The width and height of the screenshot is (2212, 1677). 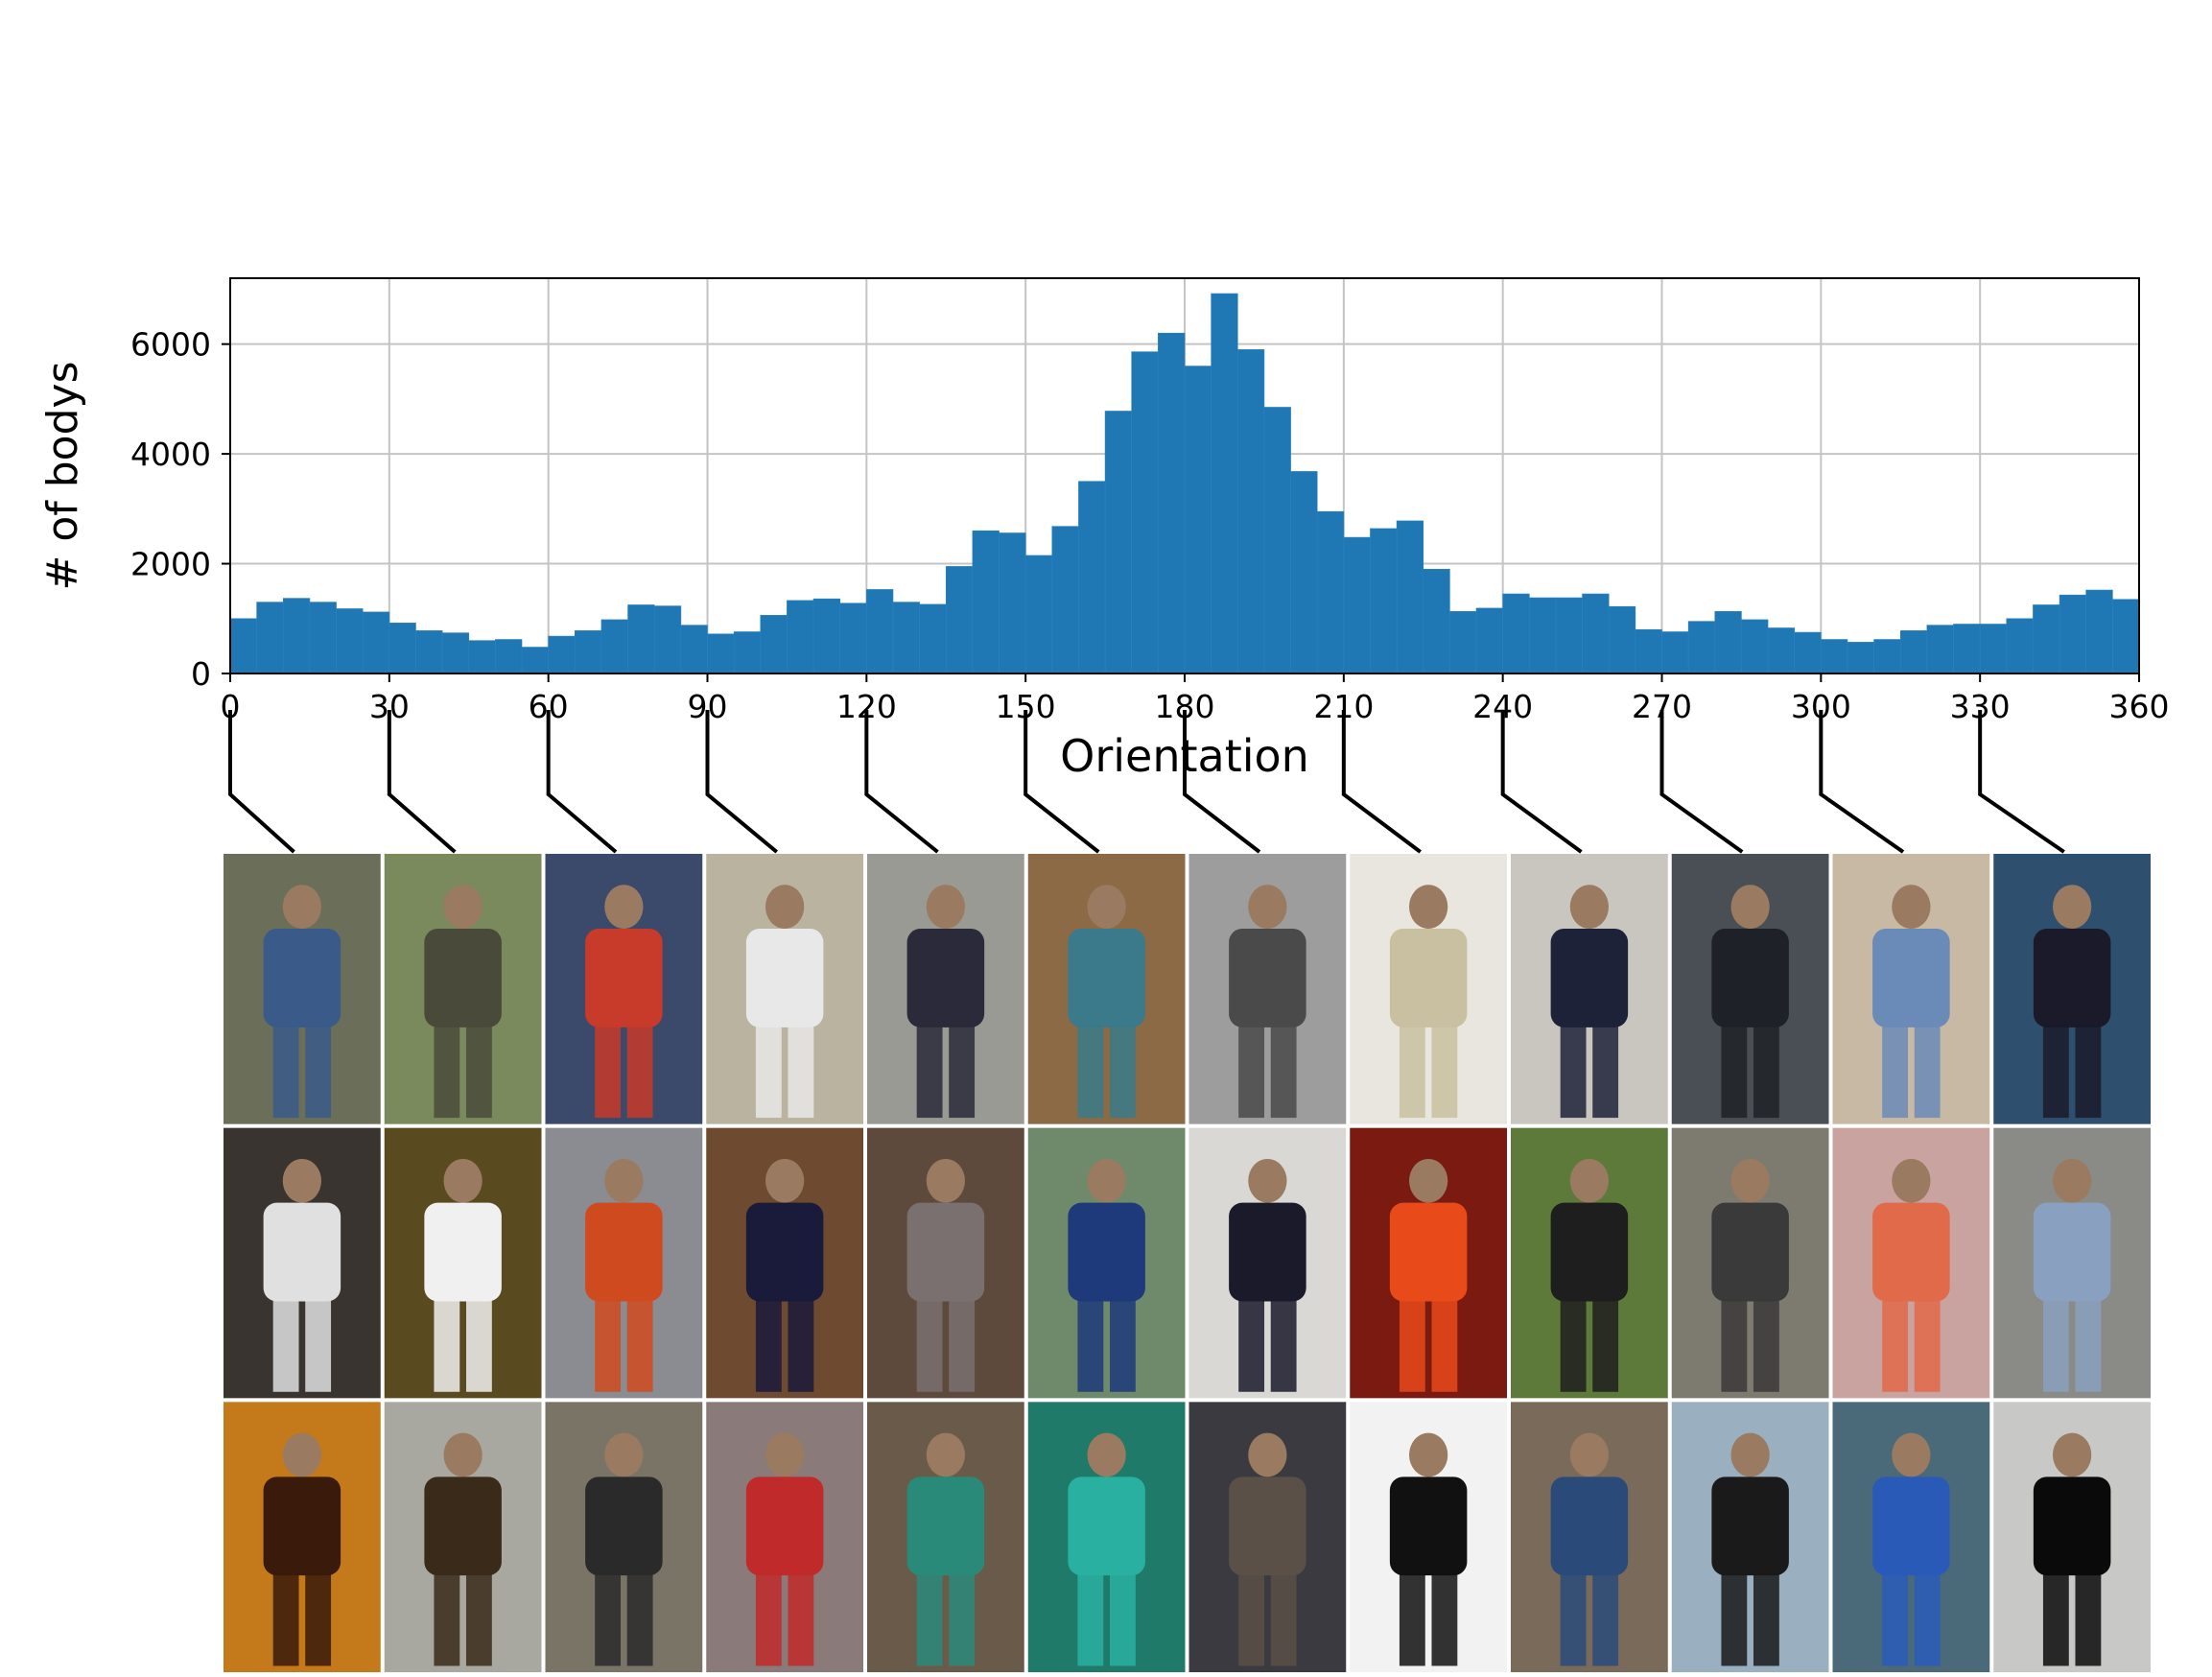 I want to click on y-tick-label: 2000, so click(x=170, y=564).